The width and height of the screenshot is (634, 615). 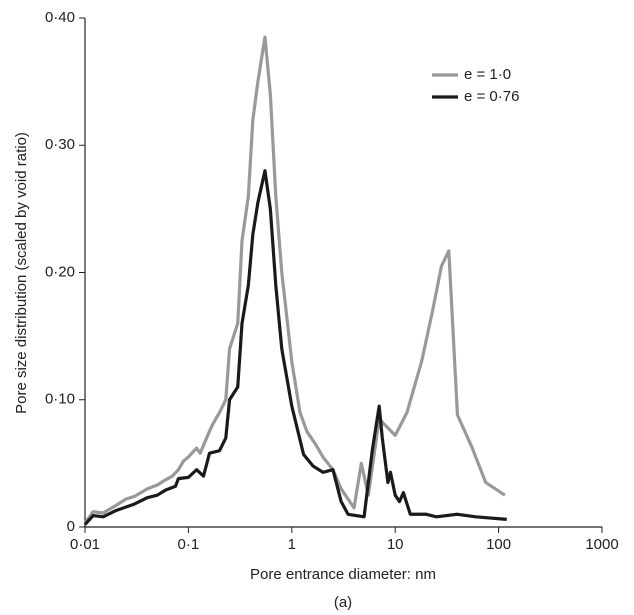 What do you see at coordinates (85, 544) in the screenshot?
I see `x-tick-label: 0·01` at bounding box center [85, 544].